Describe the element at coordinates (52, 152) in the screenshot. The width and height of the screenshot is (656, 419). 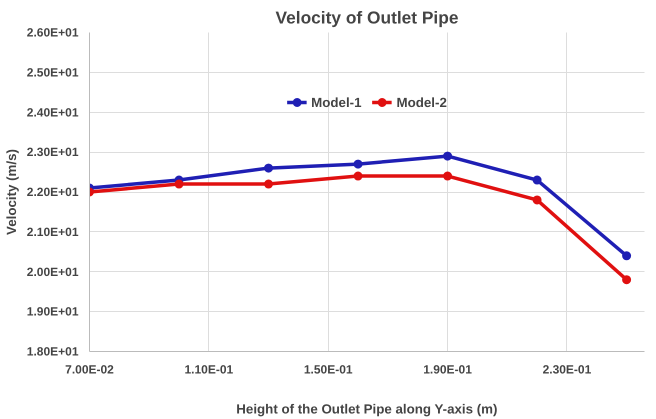
I see `y-tick-label: 2.30E+01` at that location.